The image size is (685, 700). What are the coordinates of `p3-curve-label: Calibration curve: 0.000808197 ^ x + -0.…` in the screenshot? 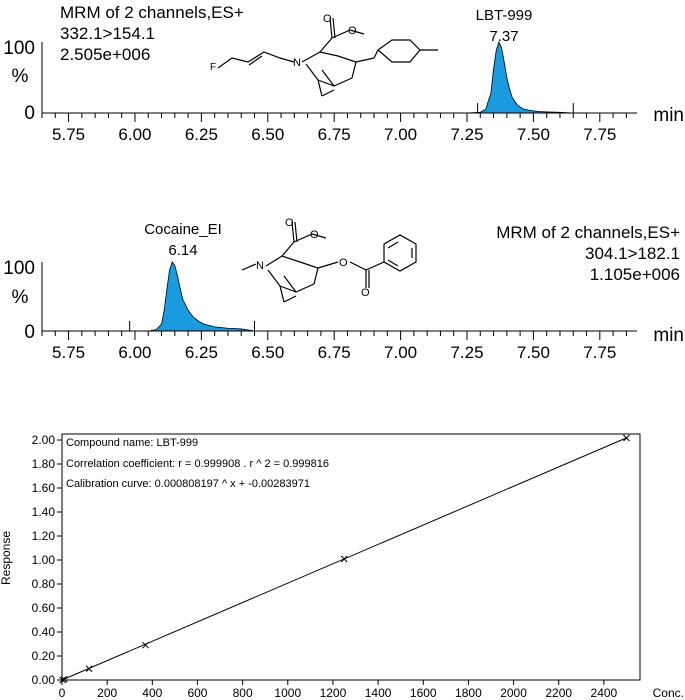 It's located at (188, 484).